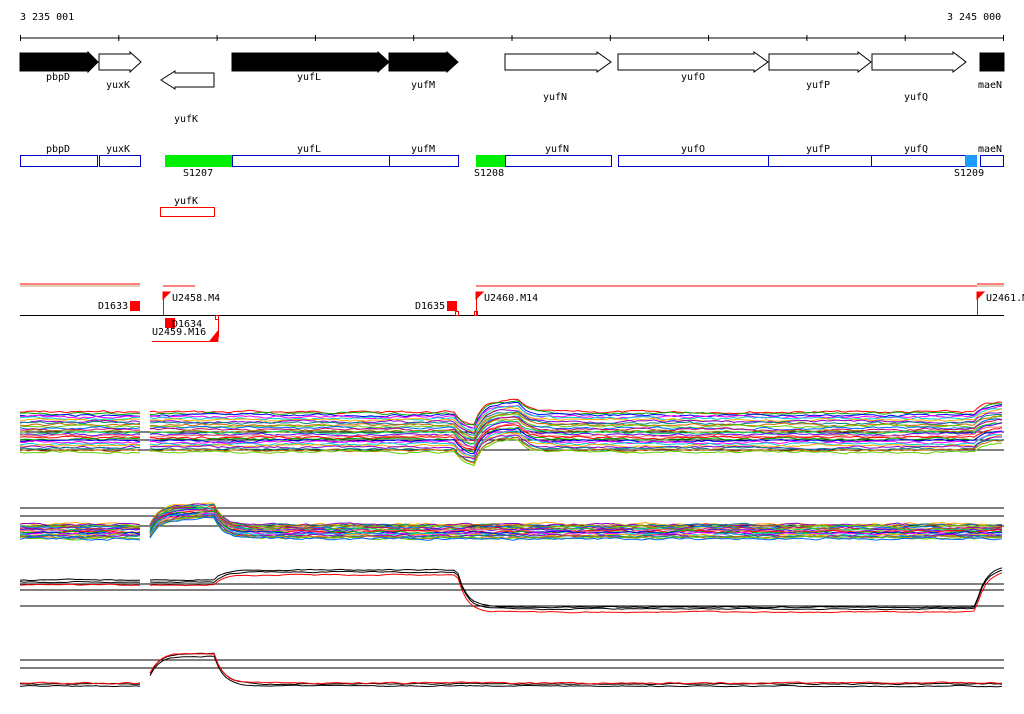 The image size is (1024, 714). I want to click on feature-flag-u2461, so click(981, 303).